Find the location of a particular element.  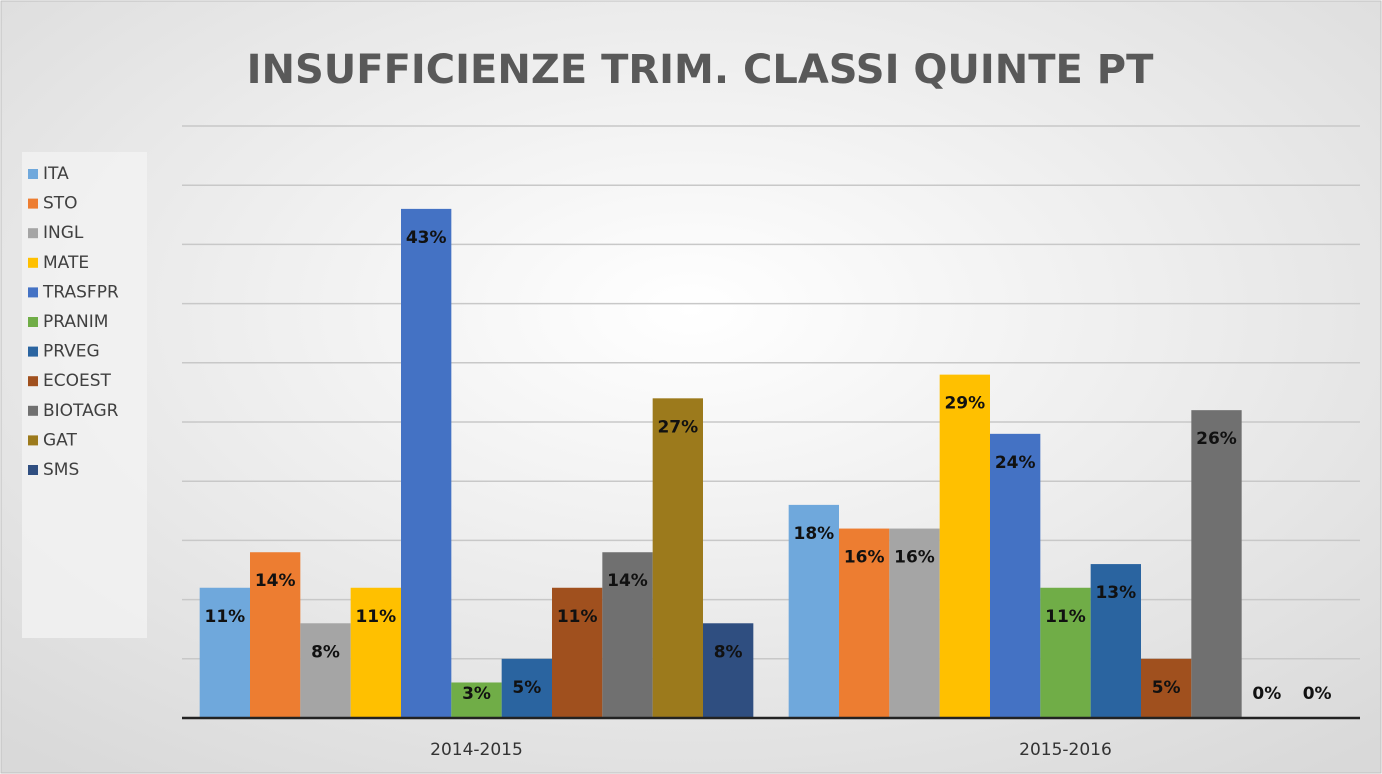

data-label: 29% is located at coordinates (964, 404).